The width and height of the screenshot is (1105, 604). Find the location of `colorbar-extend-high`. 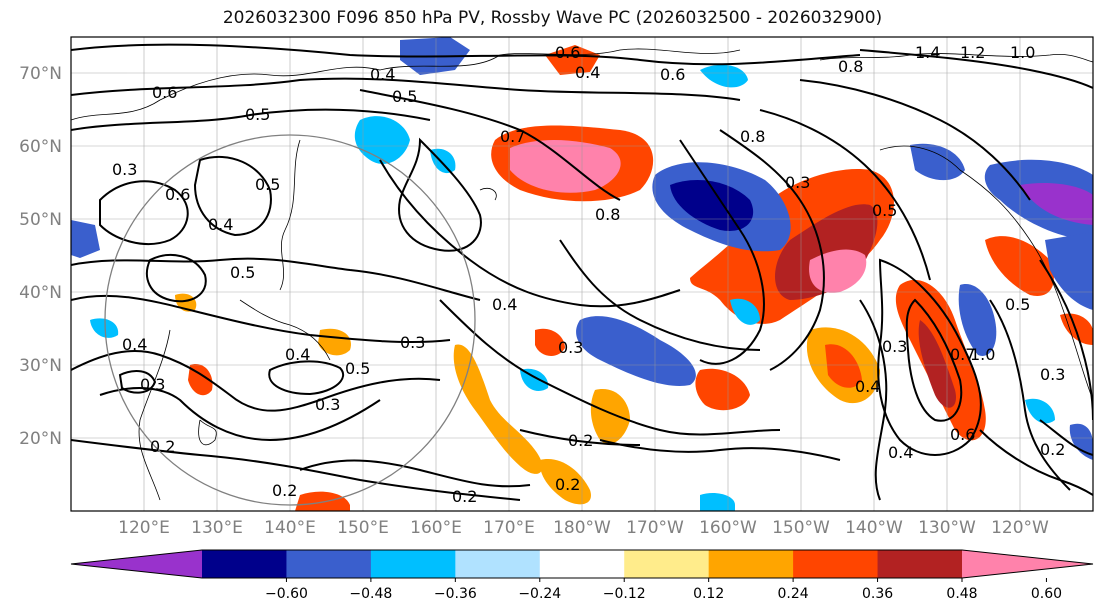

colorbar-extend-high is located at coordinates (1027, 564).